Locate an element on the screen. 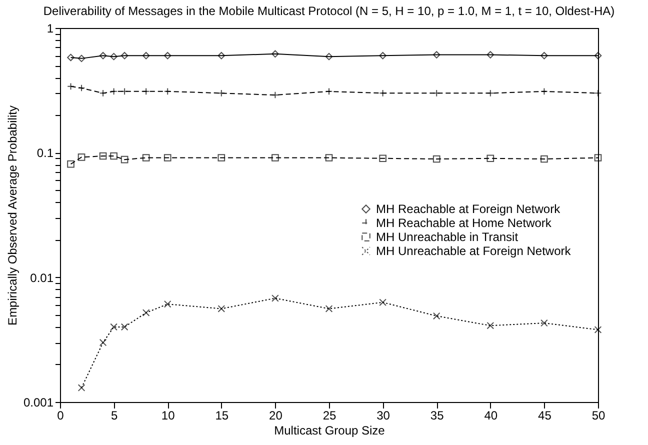 This screenshot has height=445, width=648. y-axis-title: Empirically Observed Average Probability is located at coordinates (12, 216).